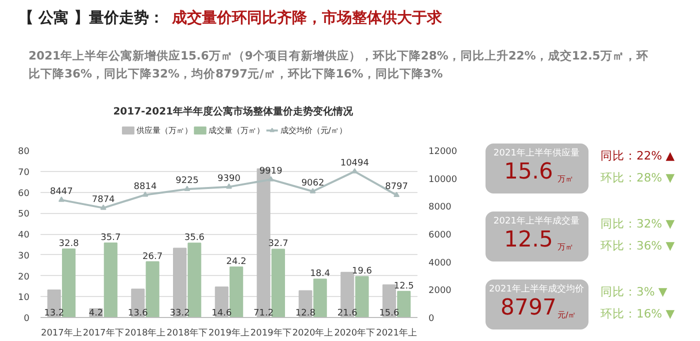 This screenshot has height=341, width=700. I want to click on y2-tick-label: 0, so click(431, 319).